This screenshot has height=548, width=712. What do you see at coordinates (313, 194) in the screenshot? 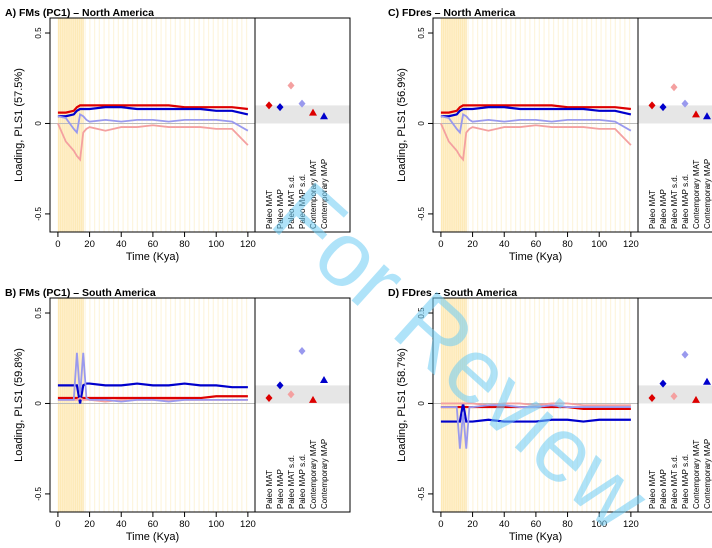
I see `summary-label: Contemporary MAT` at bounding box center [313, 194].